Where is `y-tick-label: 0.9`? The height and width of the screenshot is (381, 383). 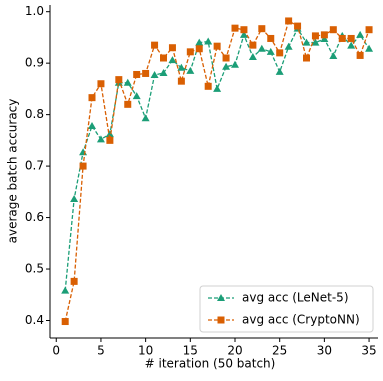 y-tick-label: 0.9 is located at coordinates (34, 63).